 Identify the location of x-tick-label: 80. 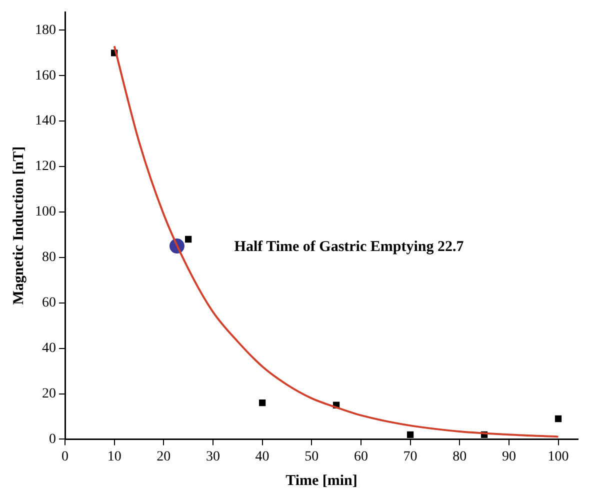
(459, 456).